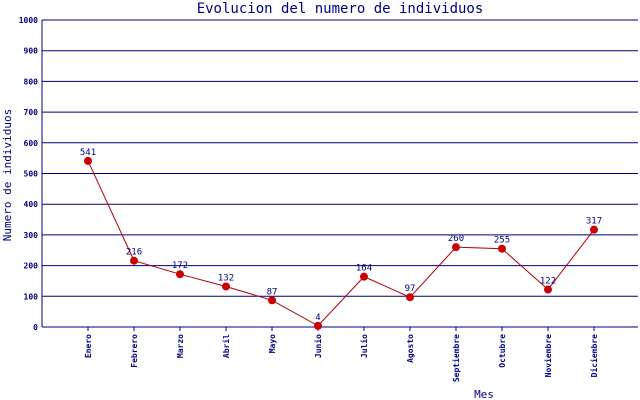 Image resolution: width=640 pixels, height=400 pixels. What do you see at coordinates (35, 327) in the screenshot?
I see `y-tick-label: 0` at bounding box center [35, 327].